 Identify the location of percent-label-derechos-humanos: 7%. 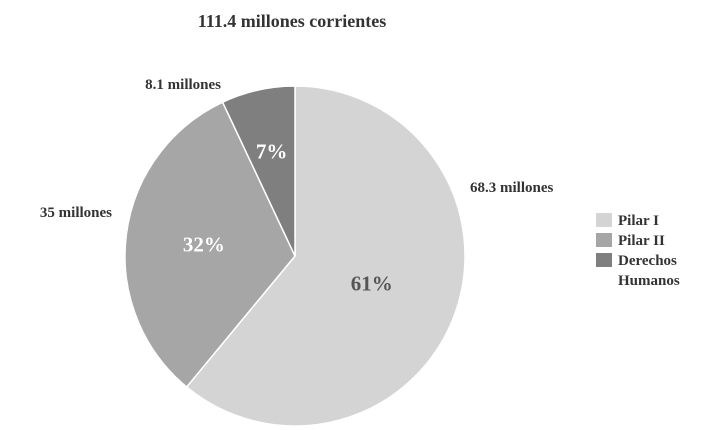
(272, 152).